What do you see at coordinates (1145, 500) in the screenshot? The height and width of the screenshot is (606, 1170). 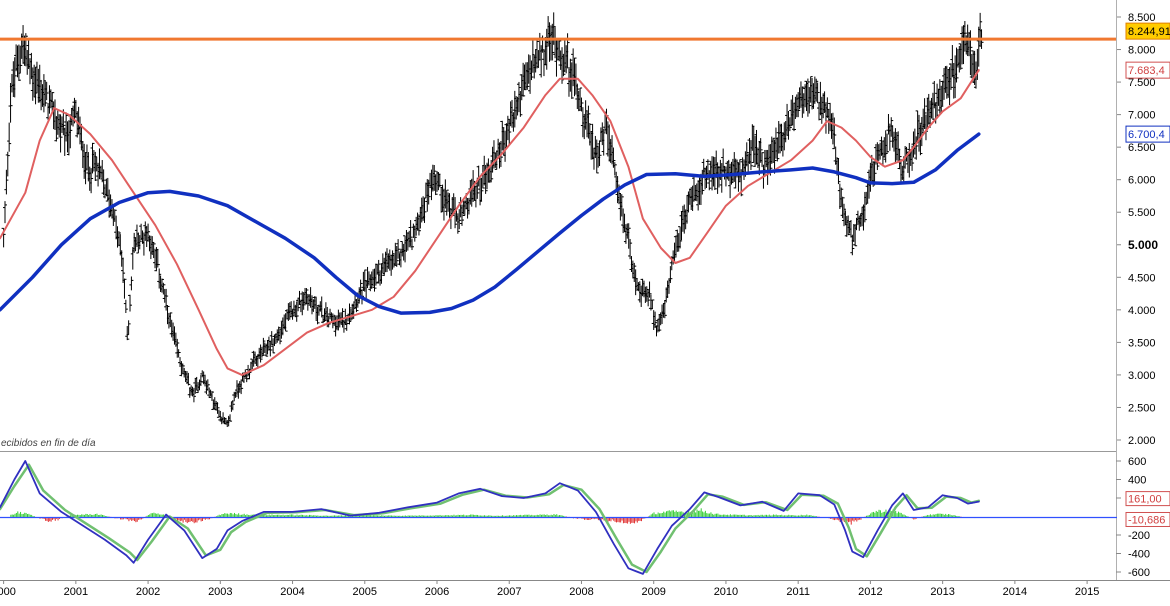 I see `oscillator-value-label-text: 161,00` at bounding box center [1145, 500].